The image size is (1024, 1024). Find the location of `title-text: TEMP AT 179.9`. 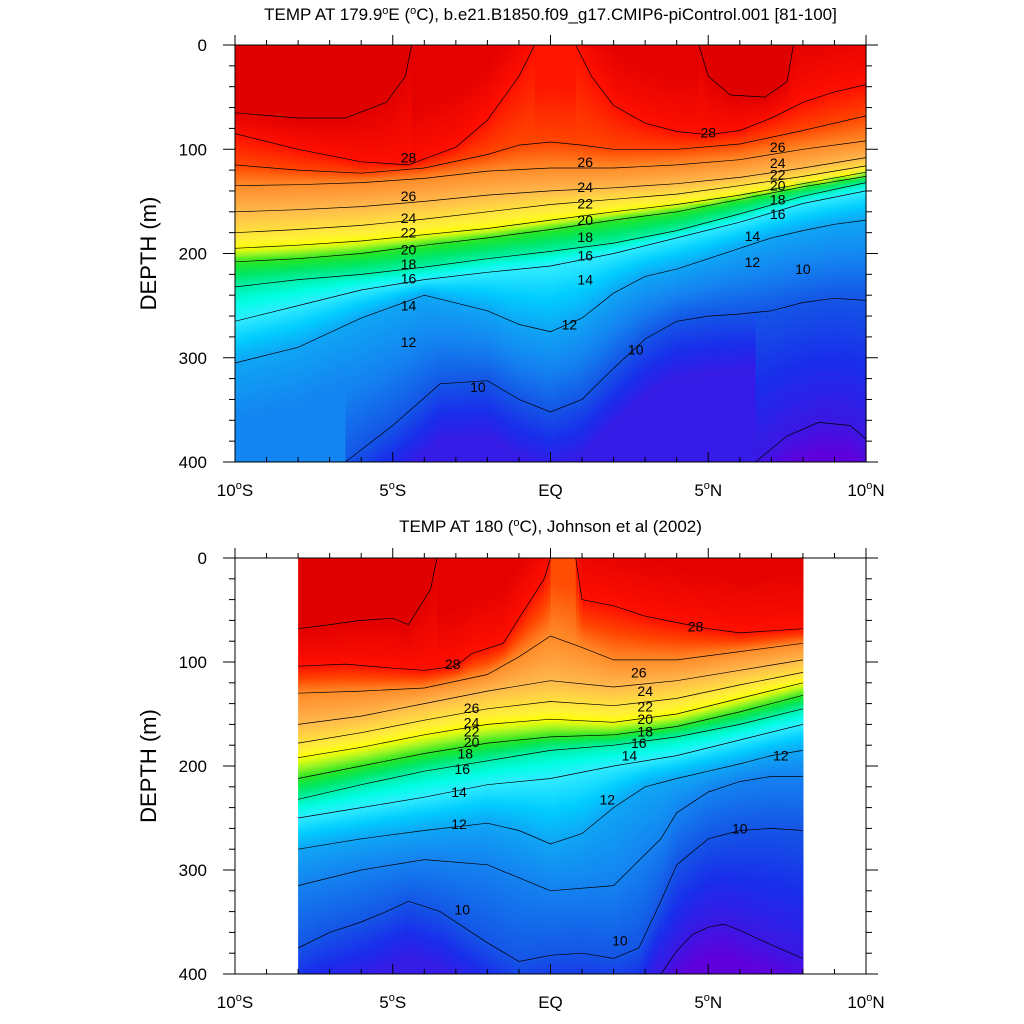

title-text: TEMP AT 179.9 is located at coordinates (323, 14).